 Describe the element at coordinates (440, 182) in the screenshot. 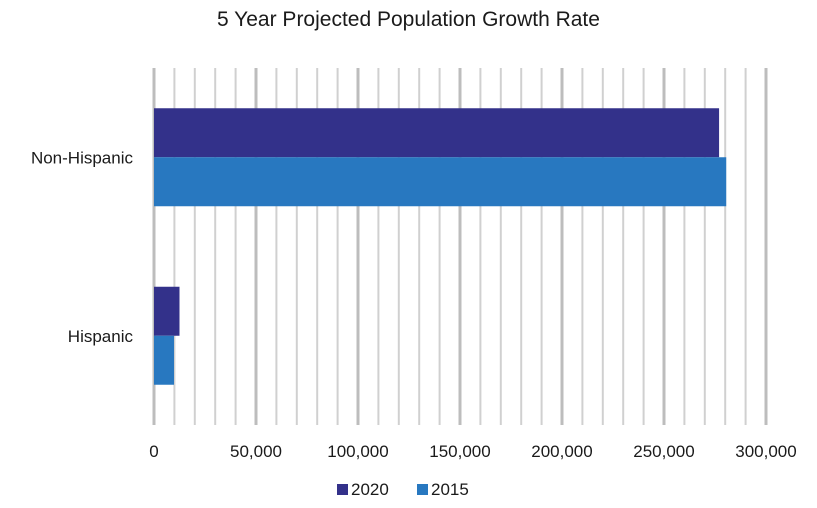

I see `bar-2015-non-hispanic` at that location.